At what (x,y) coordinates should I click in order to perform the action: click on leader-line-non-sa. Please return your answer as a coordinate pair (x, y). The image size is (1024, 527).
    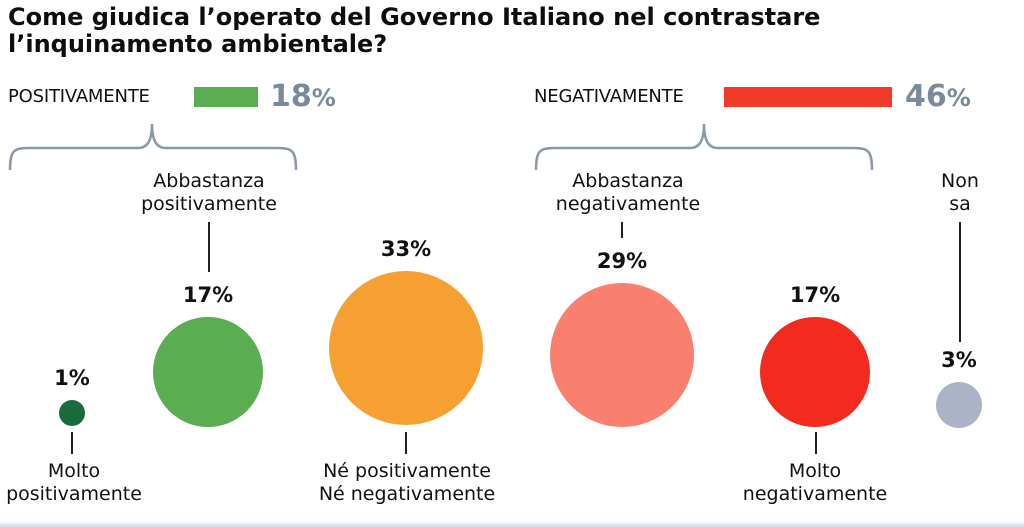
    Looking at the image, I should click on (960, 282).